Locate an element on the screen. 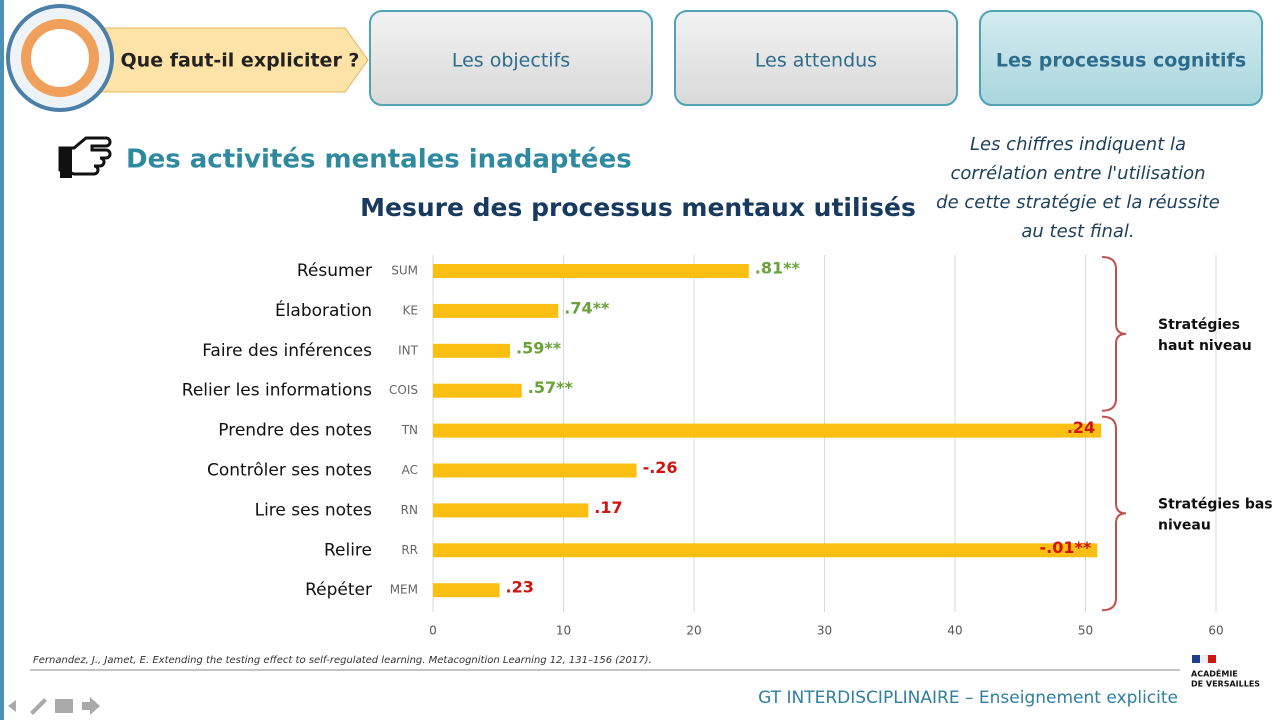  correlation-label: .17 is located at coordinates (608, 507).